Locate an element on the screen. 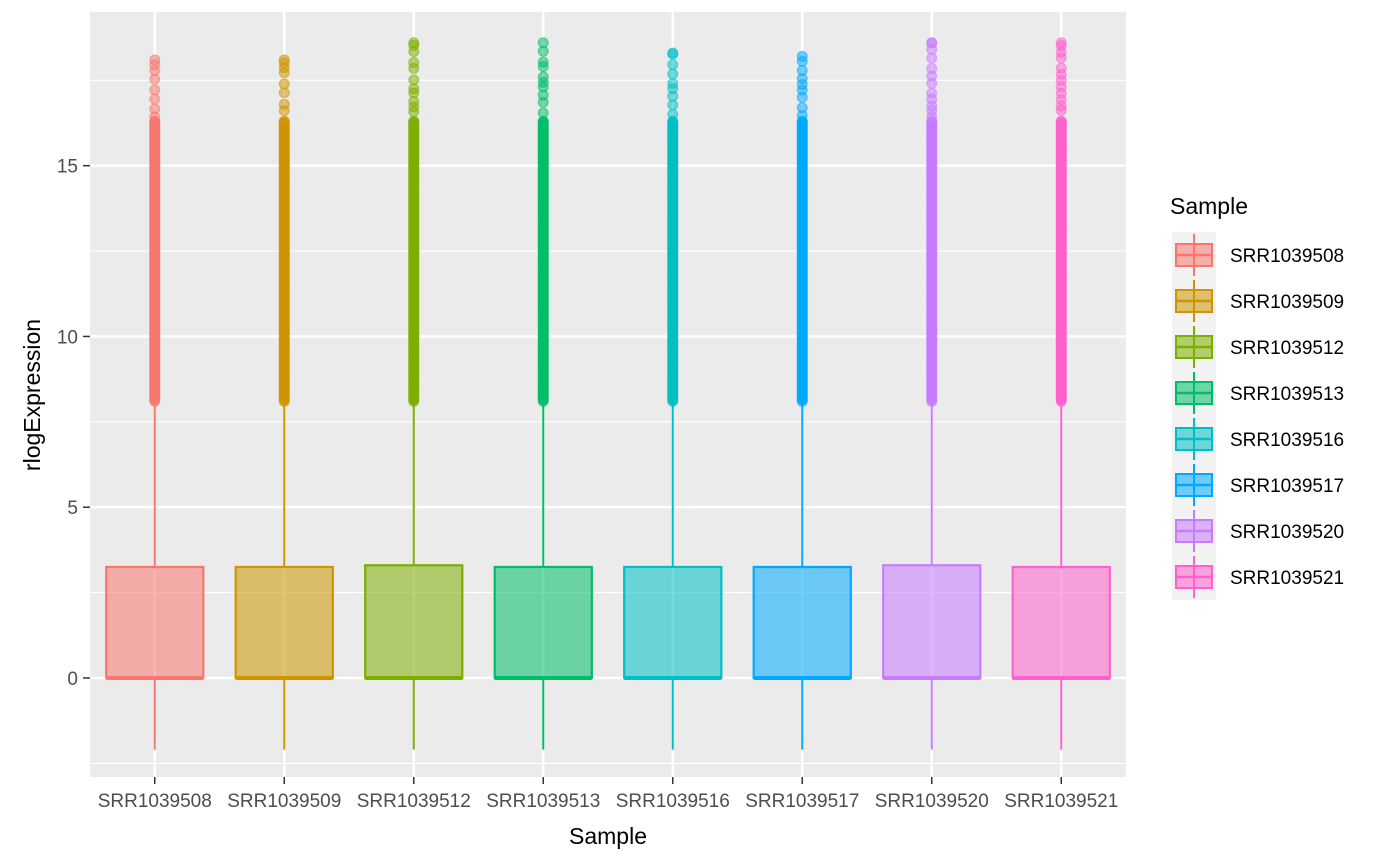 The image size is (1400, 865). legend-item-label: SRR1039513 is located at coordinates (1287, 394).